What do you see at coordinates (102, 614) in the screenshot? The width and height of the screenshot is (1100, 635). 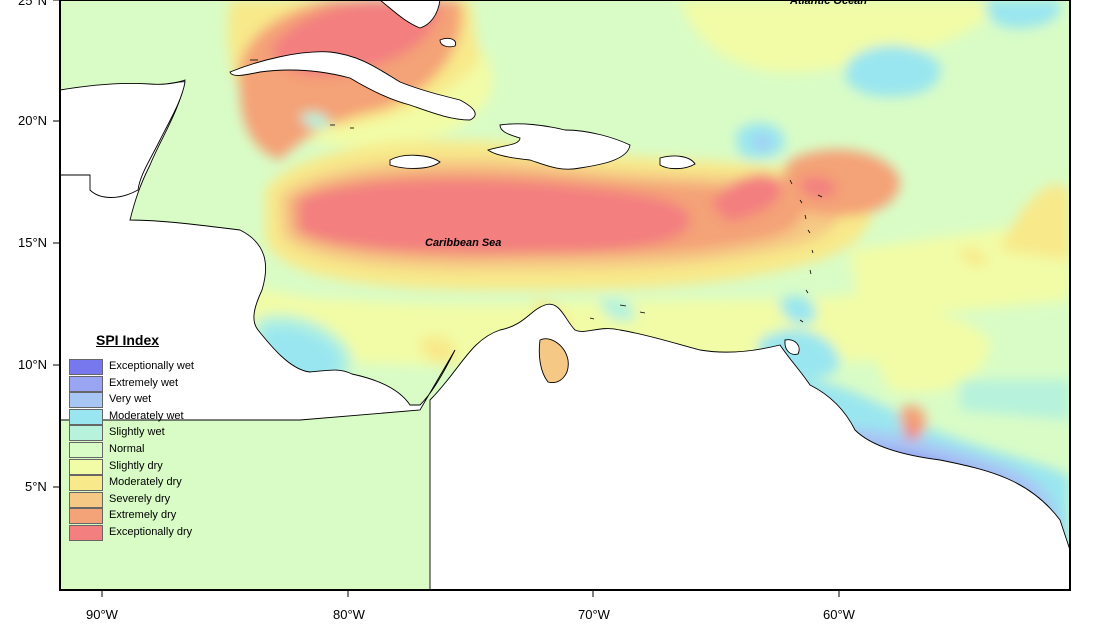 I see `x-tick-label: 90°W` at bounding box center [102, 614].